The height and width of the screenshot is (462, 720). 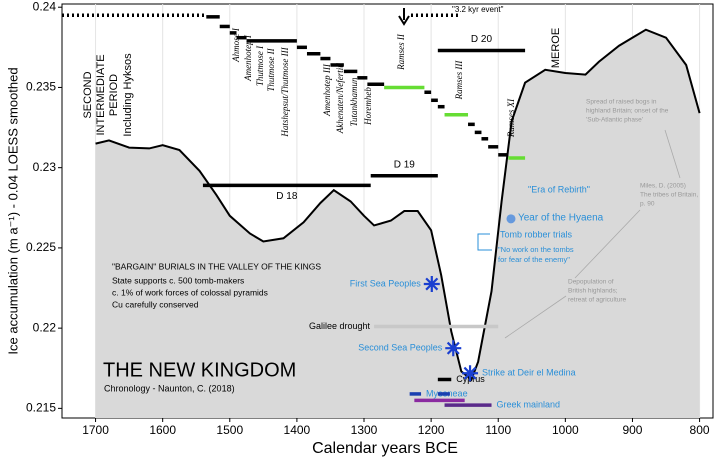 I want to click on x-tick-label: 1100, so click(x=498, y=430).